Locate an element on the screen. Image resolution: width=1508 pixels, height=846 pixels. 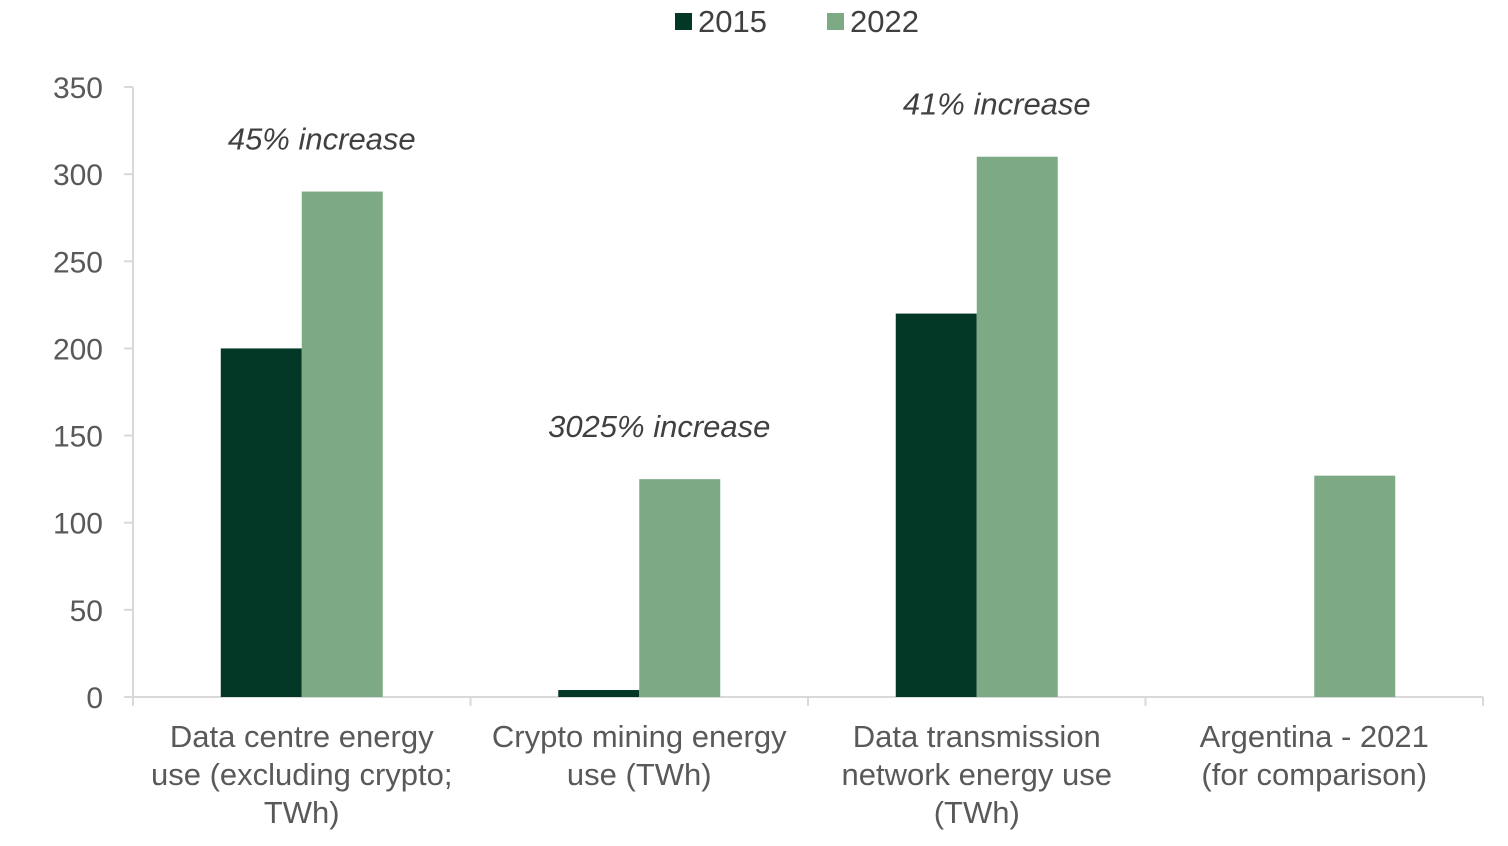
y-tick-label: 100 is located at coordinates (78, 524).